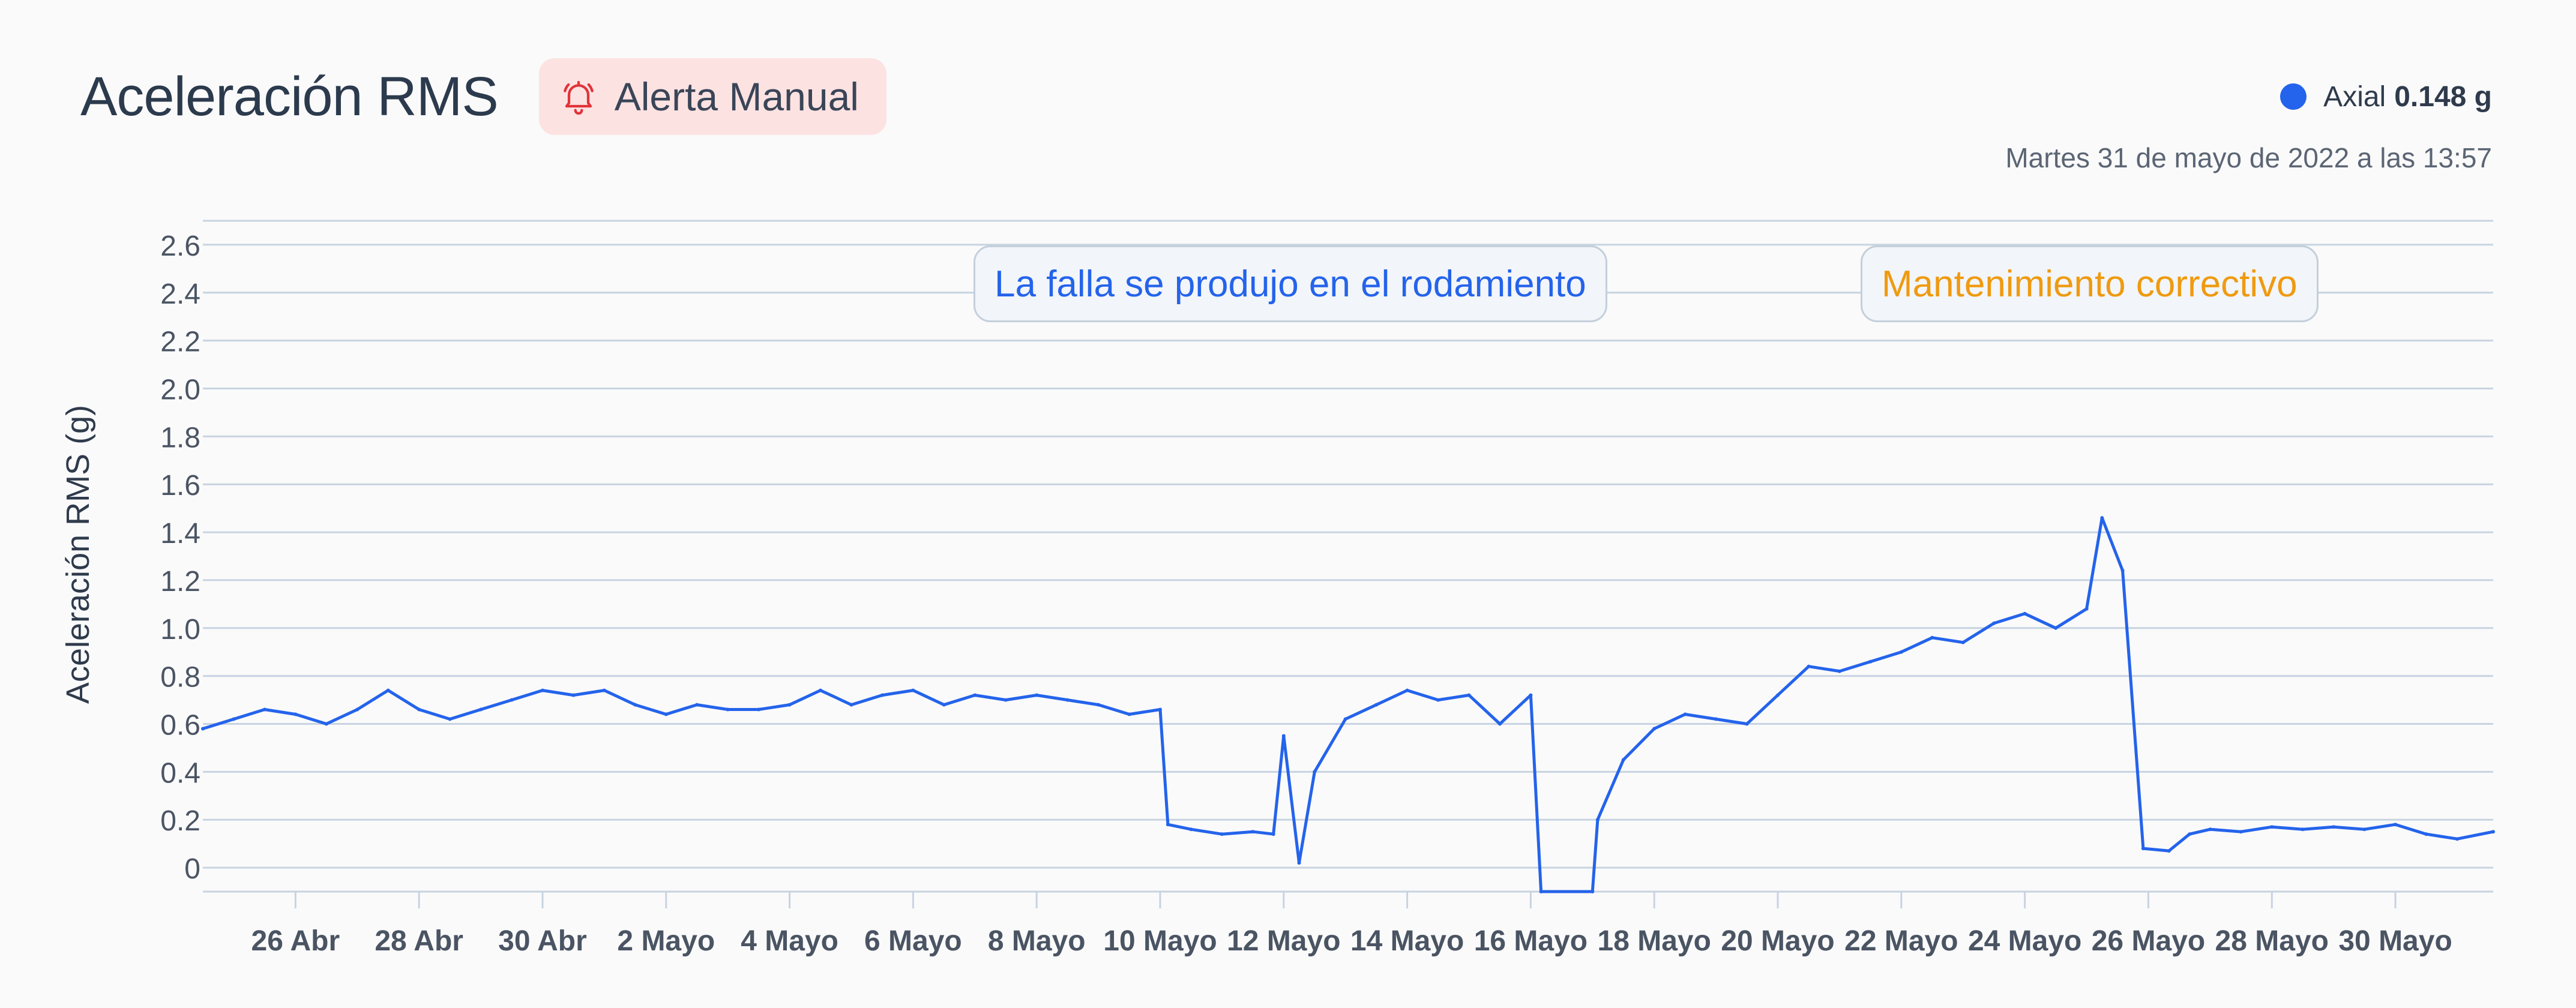 The width and height of the screenshot is (2576, 1008). Describe the element at coordinates (559, 941) in the screenshot. I see `x-tick-month: Abr` at that location.